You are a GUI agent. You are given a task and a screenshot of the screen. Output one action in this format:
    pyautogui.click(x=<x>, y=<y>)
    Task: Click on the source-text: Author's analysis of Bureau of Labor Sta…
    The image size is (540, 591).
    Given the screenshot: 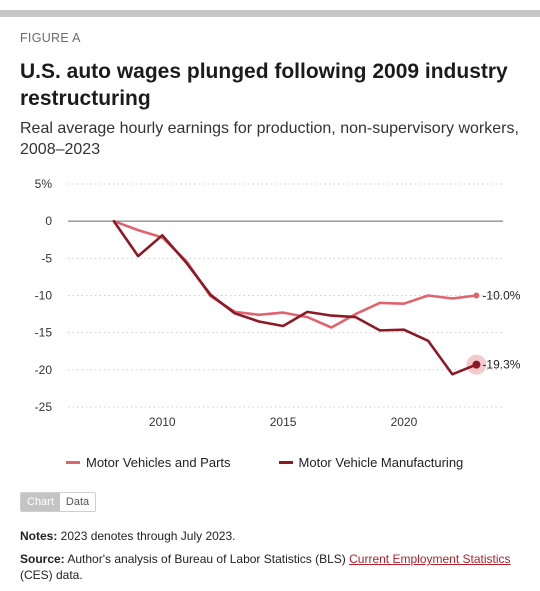 What is the action you would take?
    pyautogui.click(x=207, y=559)
    